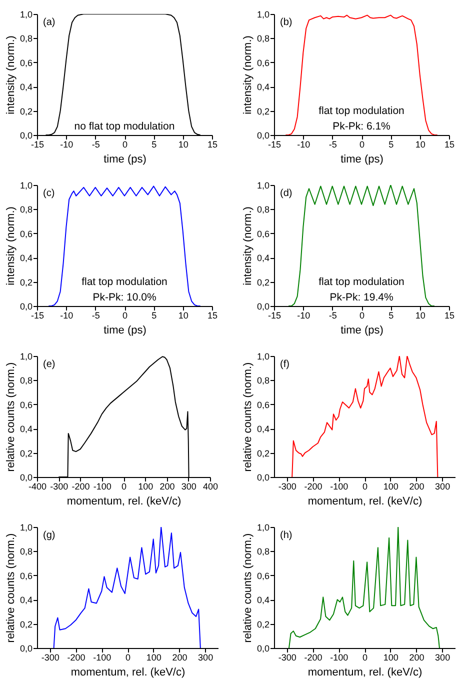  I want to click on annotation: (d), so click(286, 193).